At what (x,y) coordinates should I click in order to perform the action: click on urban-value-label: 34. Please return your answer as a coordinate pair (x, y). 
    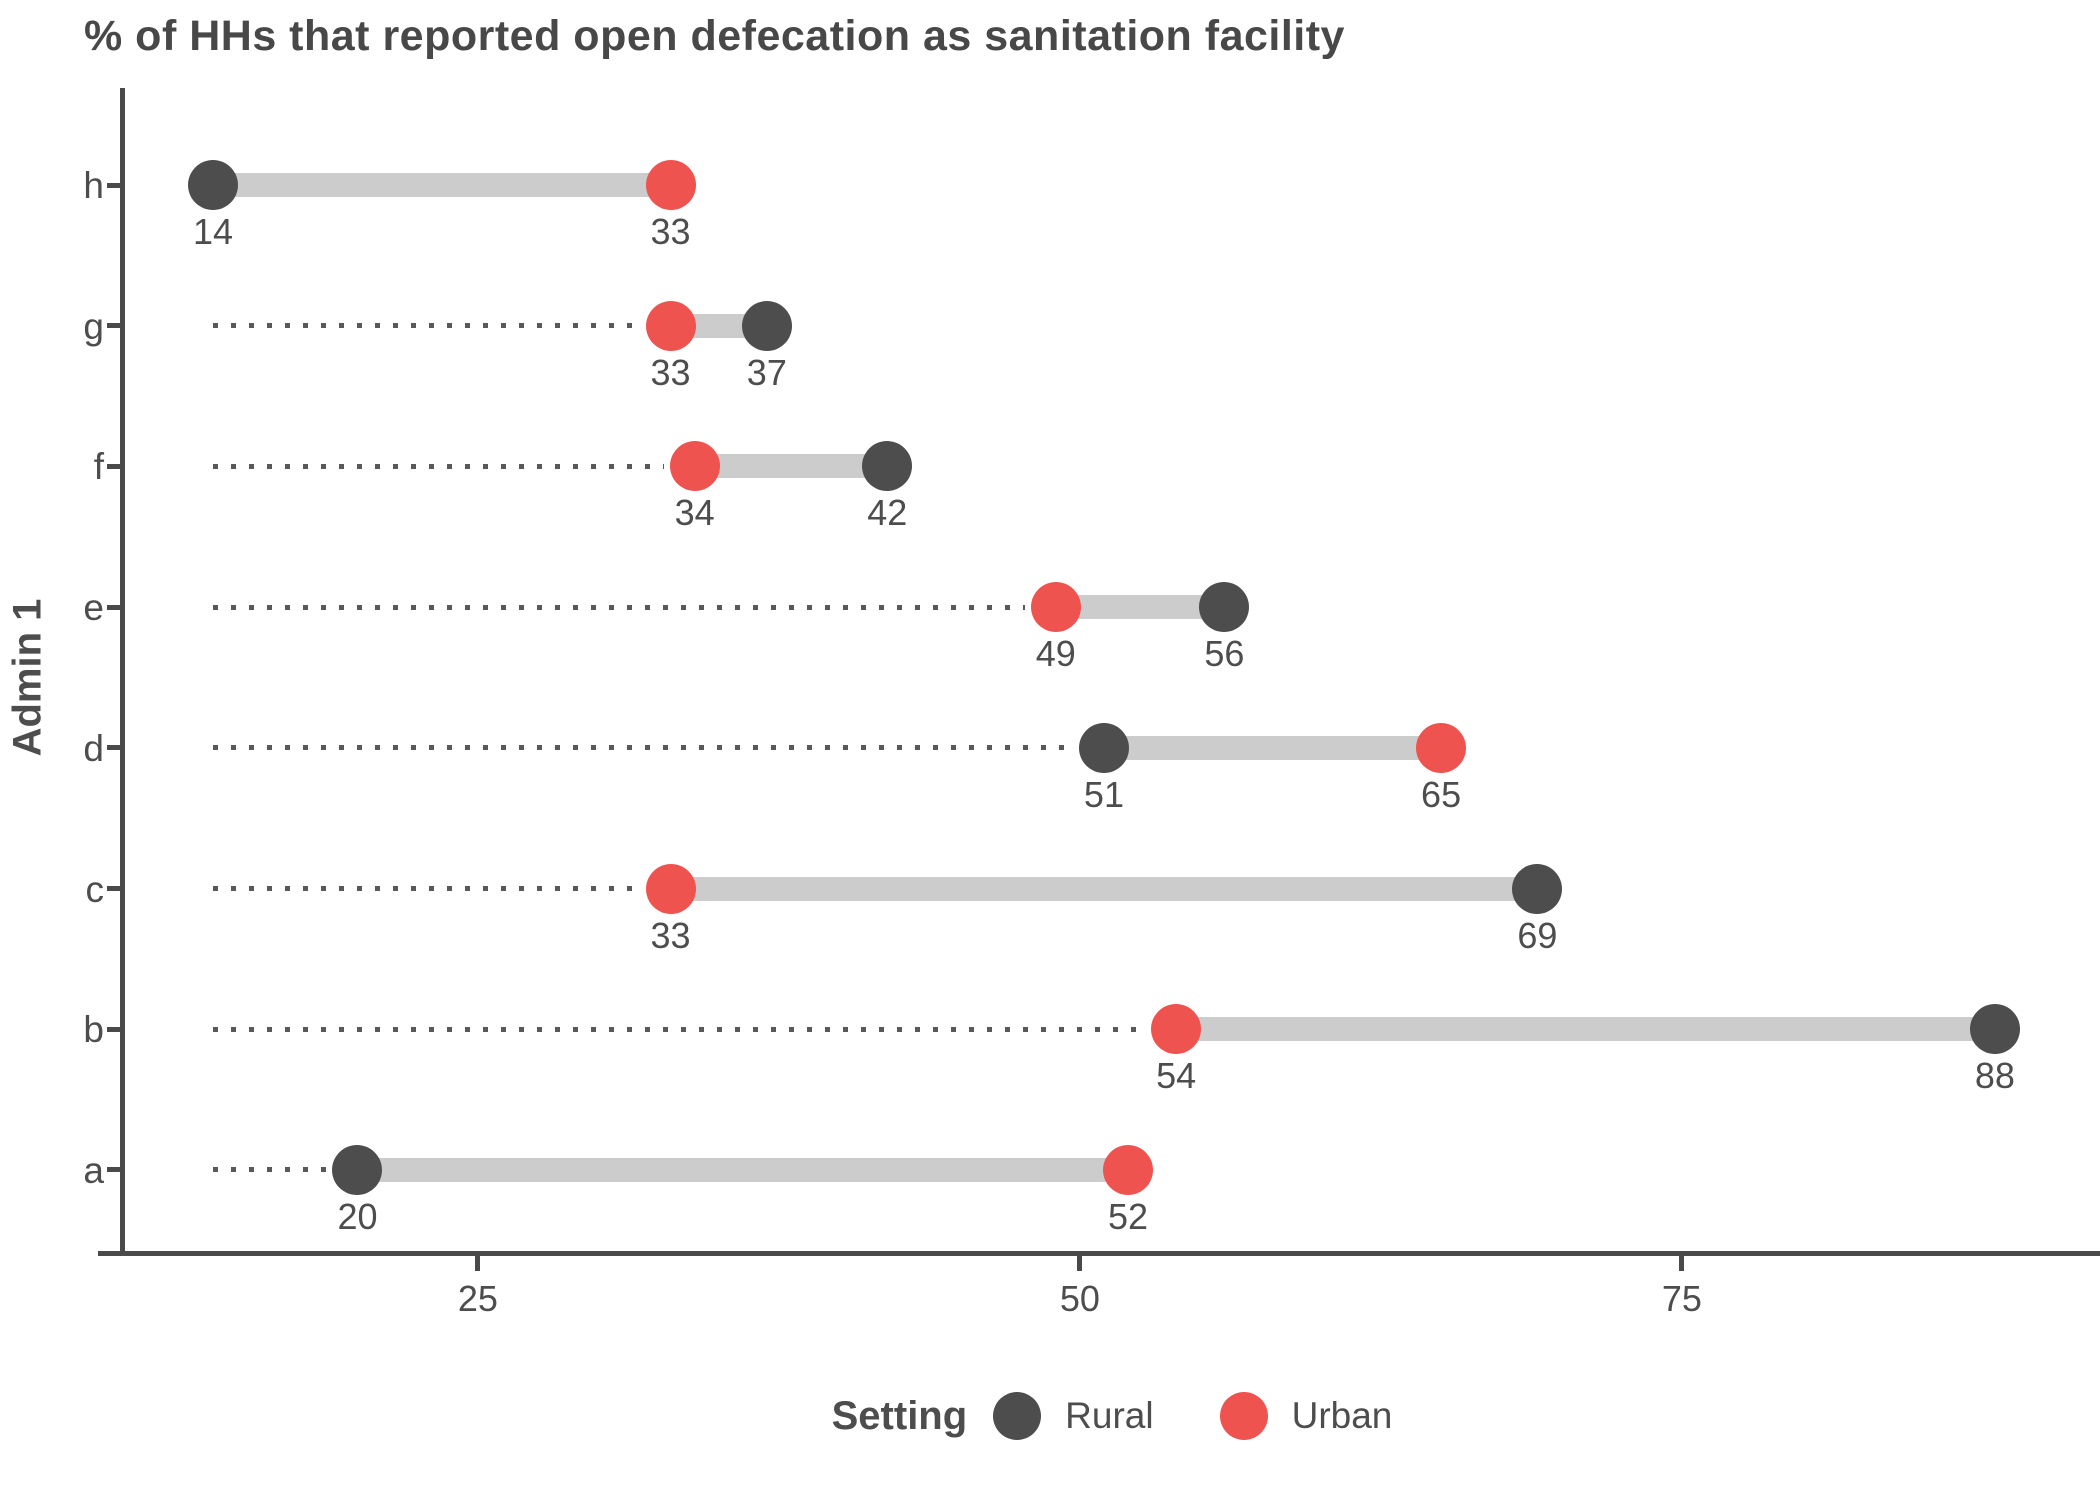
    Looking at the image, I should click on (694, 513).